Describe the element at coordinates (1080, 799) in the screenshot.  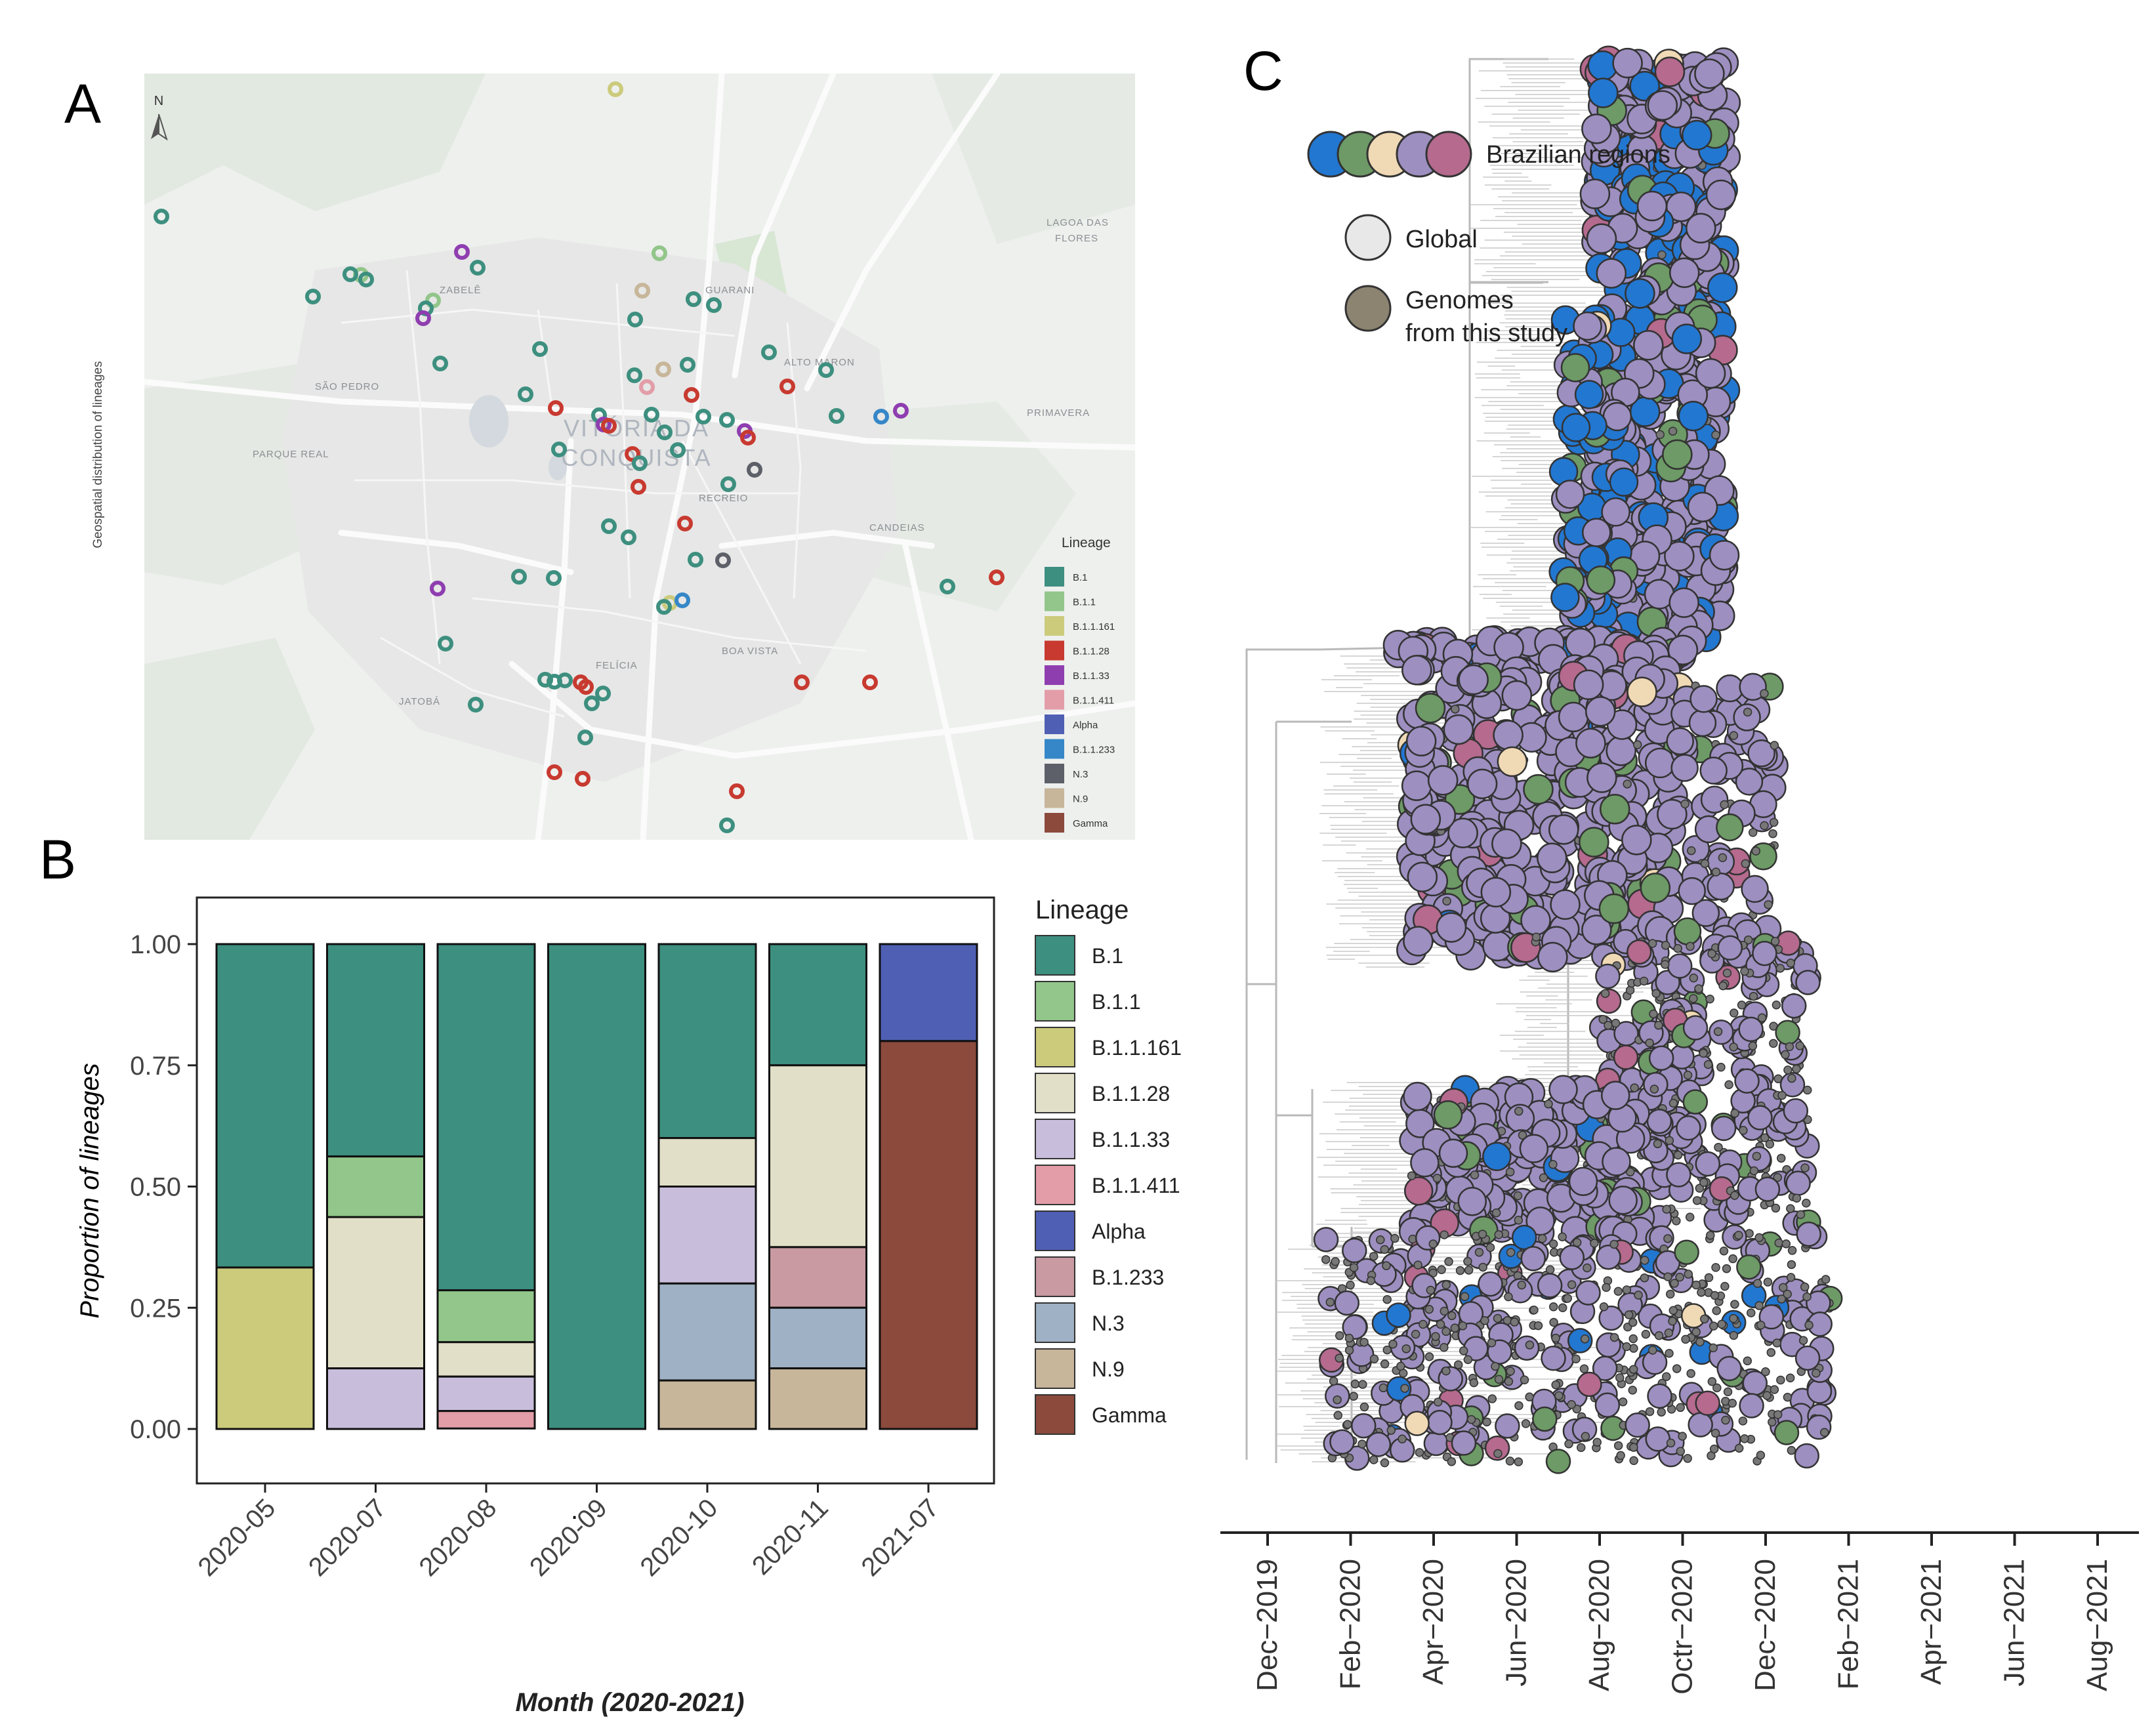
I see `map-legend-label: N.9` at that location.